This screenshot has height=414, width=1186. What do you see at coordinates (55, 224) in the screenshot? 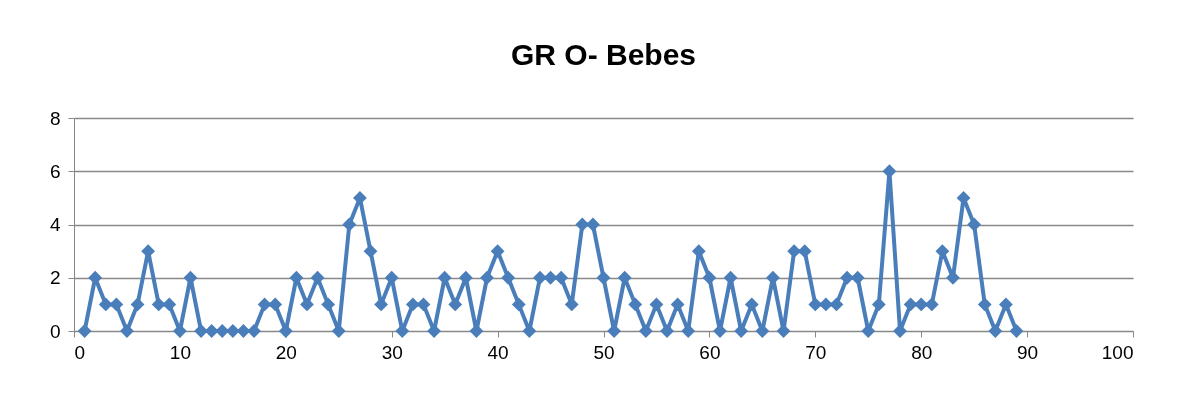
I see `y-tick-label: 4` at bounding box center [55, 224].